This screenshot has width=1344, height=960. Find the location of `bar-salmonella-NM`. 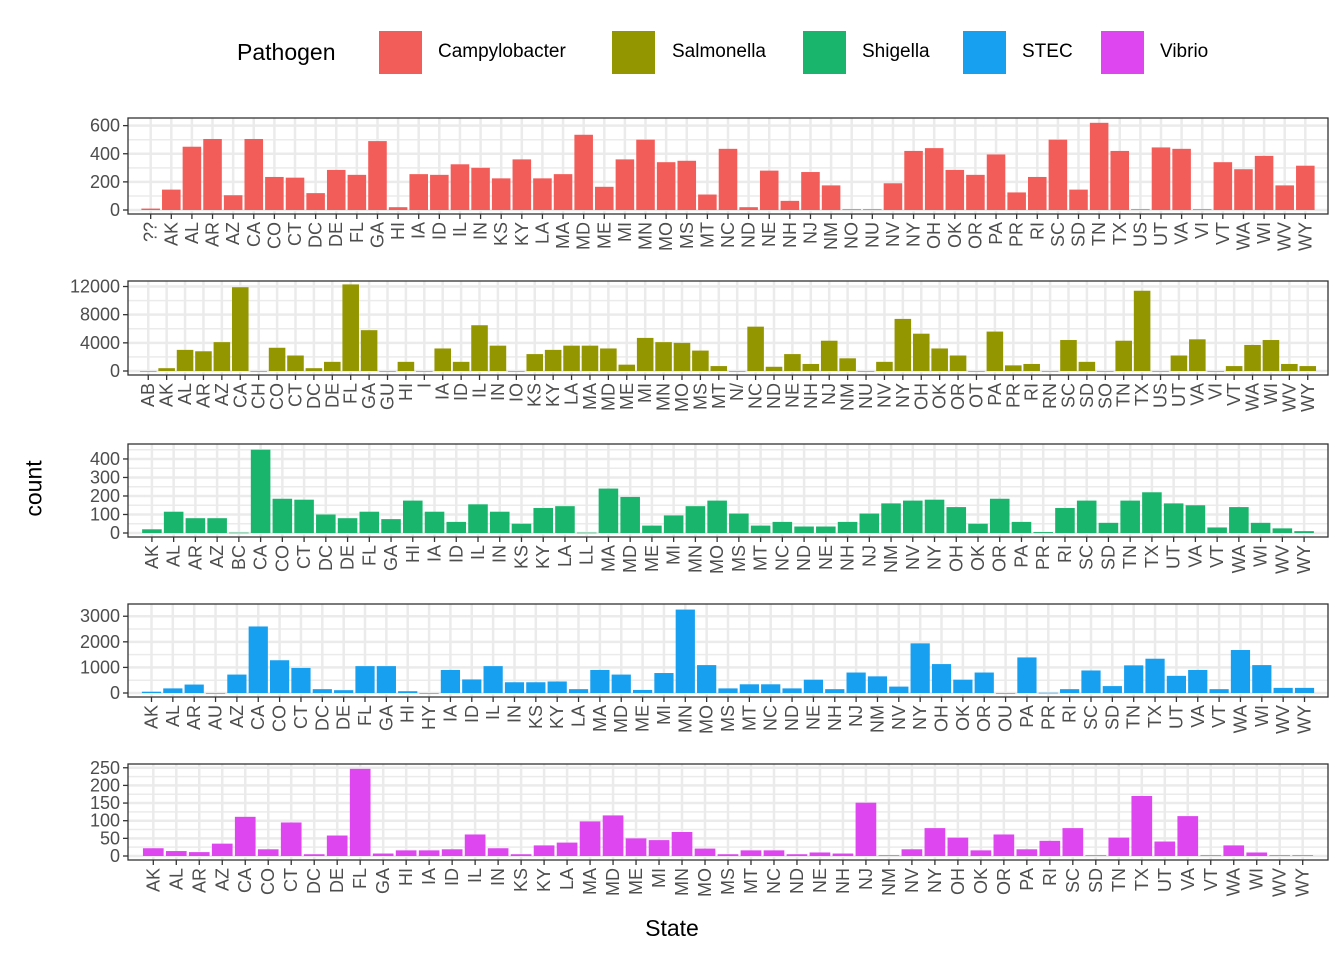

bar-salmonella-NM is located at coordinates (847, 364).